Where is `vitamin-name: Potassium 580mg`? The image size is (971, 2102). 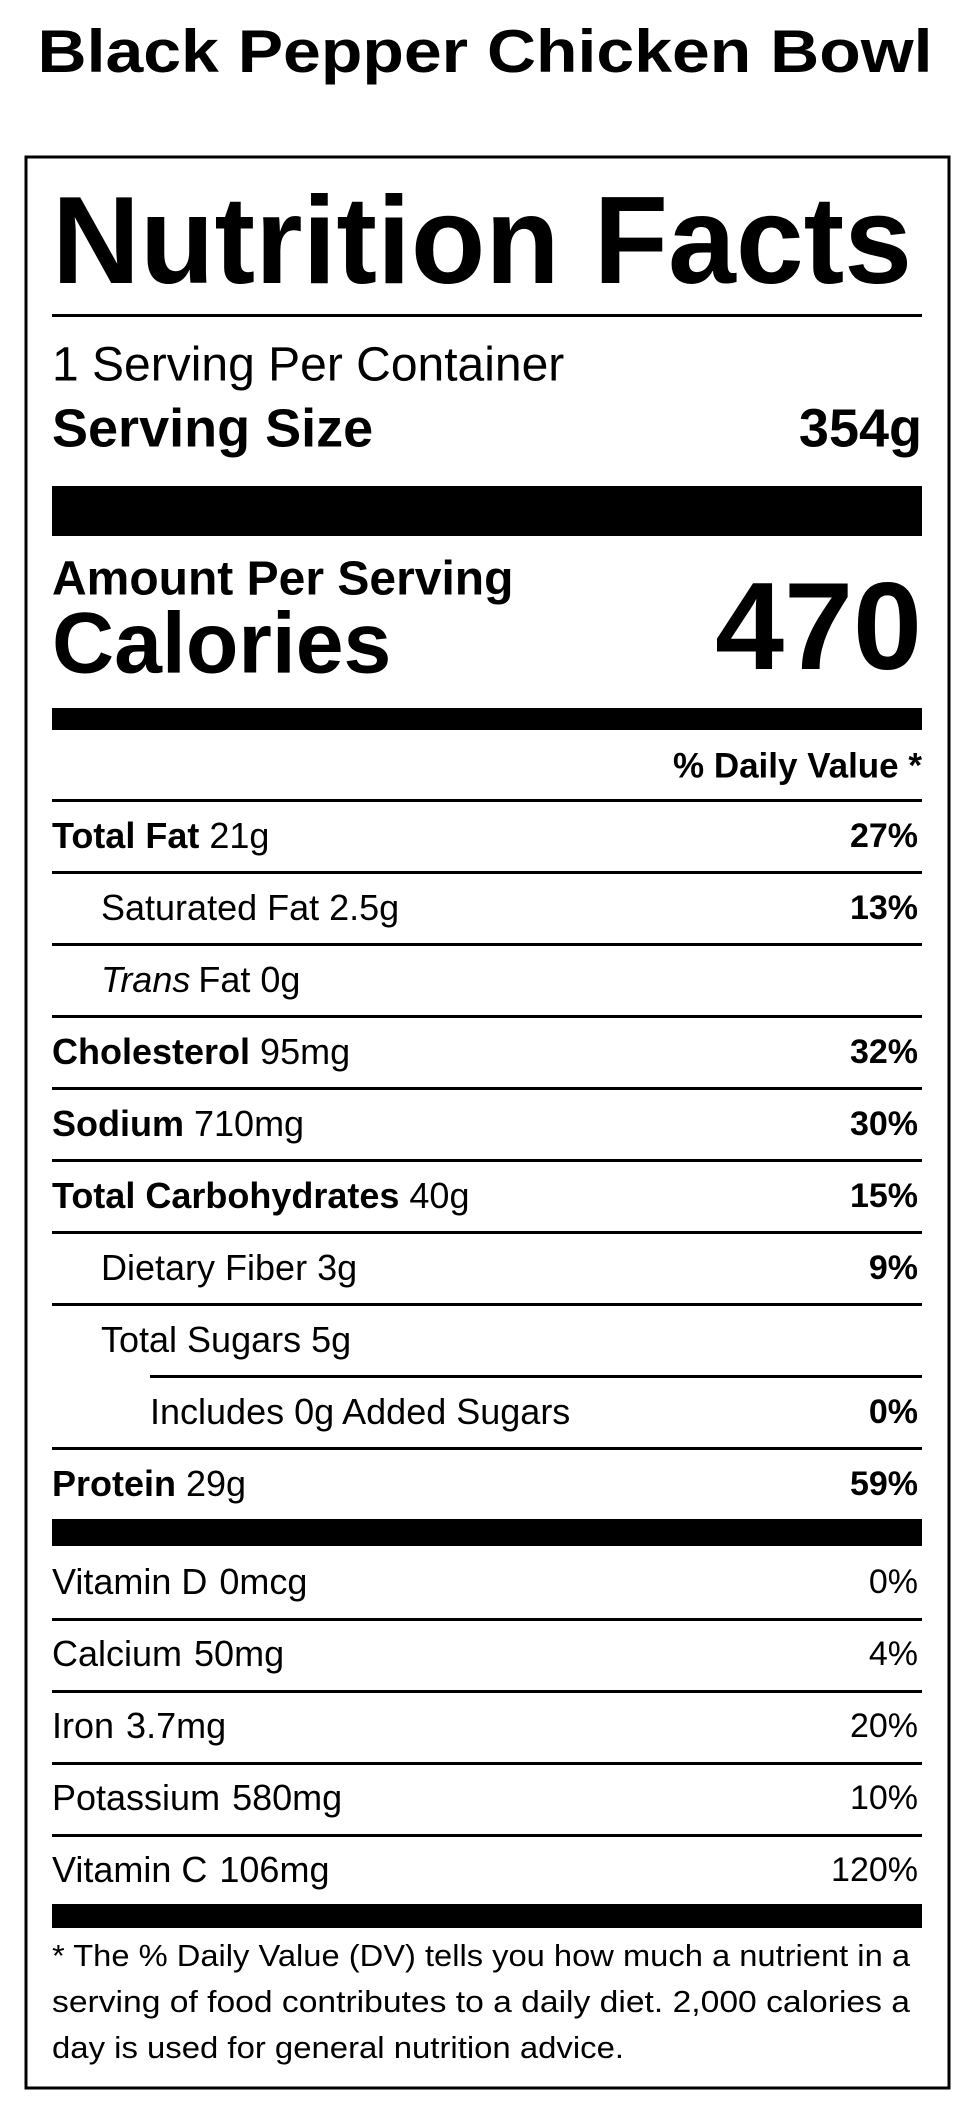
vitamin-name: Potassium 580mg is located at coordinates (197, 1797).